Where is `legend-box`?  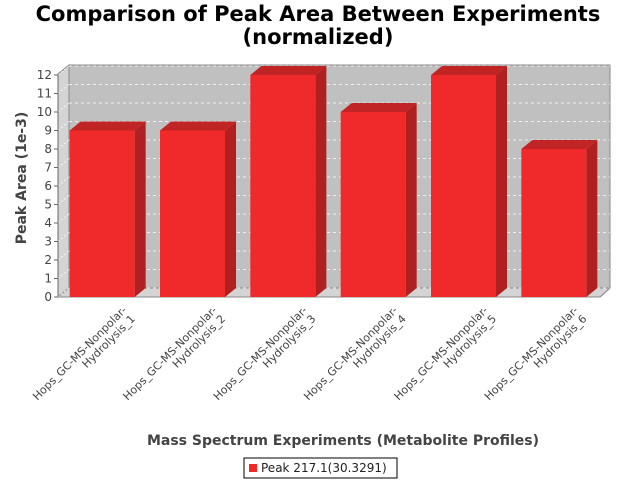
legend-box is located at coordinates (320, 468).